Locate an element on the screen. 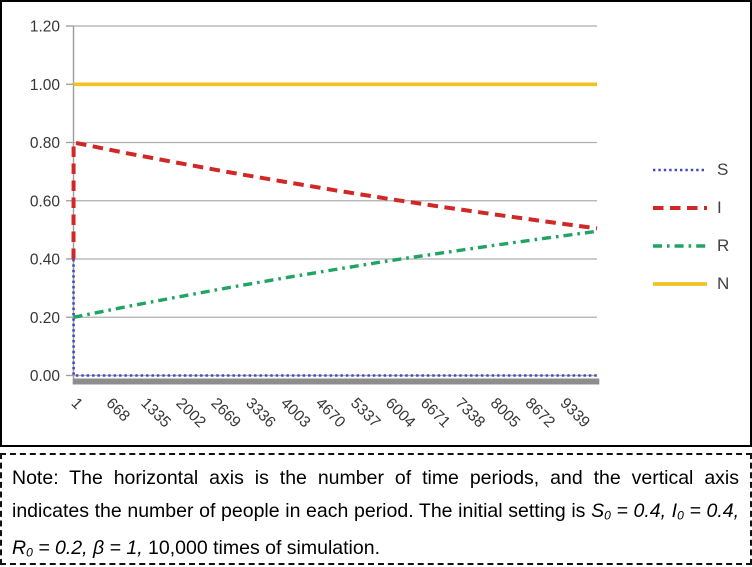 The width and height of the screenshot is (752, 567). series-line-r is located at coordinates (335, 274).